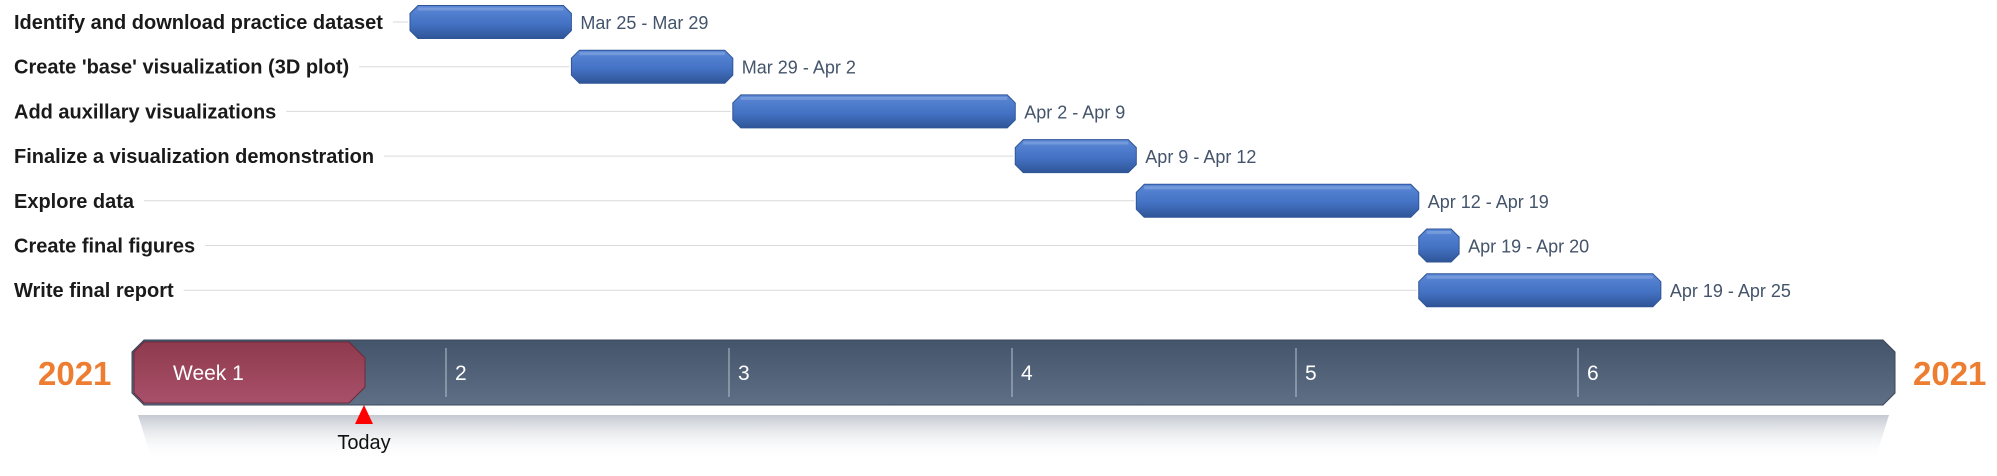  Describe the element at coordinates (1200, 157) in the screenshot. I see `task-date-range: Apr 9 - Apr 12` at that location.